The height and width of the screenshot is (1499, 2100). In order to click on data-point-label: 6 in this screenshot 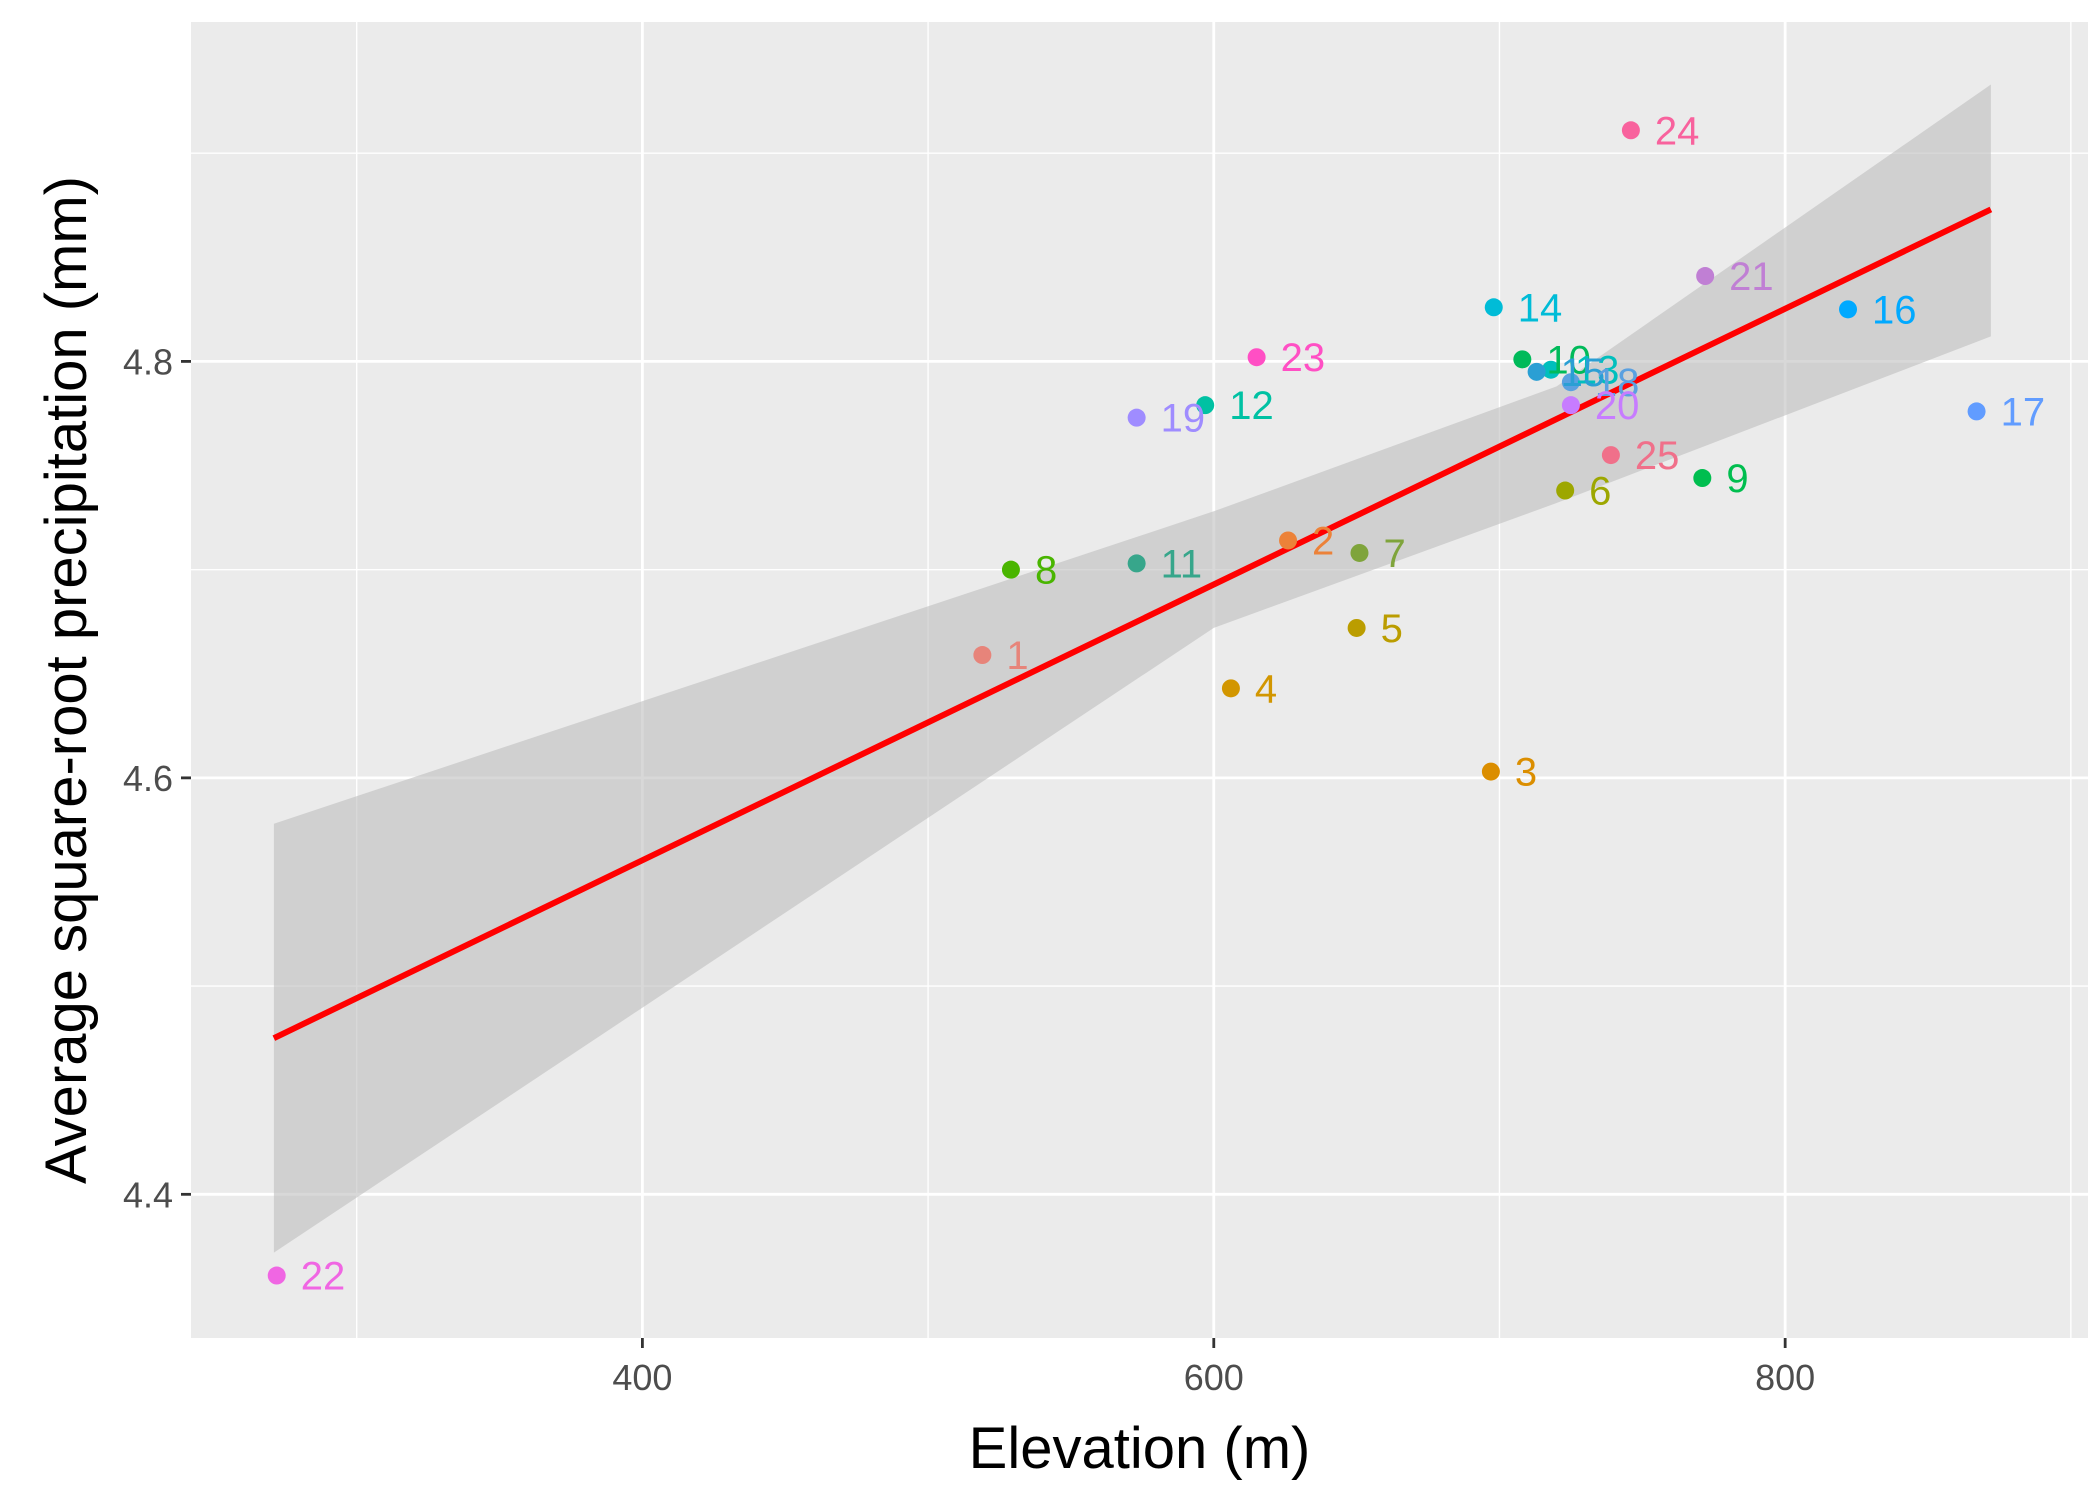, I will do `click(1600, 492)`.